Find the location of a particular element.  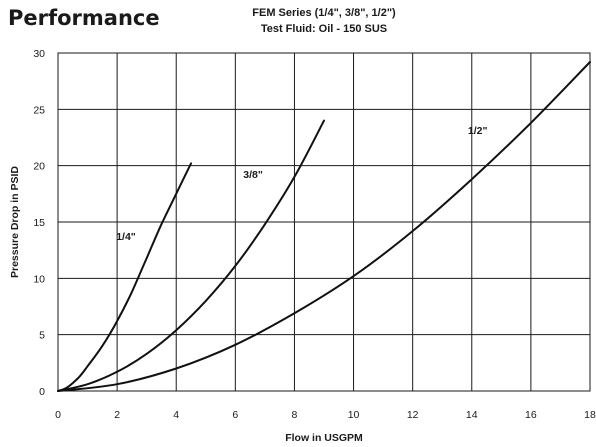

x-tick-label: 10 is located at coordinates (354, 415).